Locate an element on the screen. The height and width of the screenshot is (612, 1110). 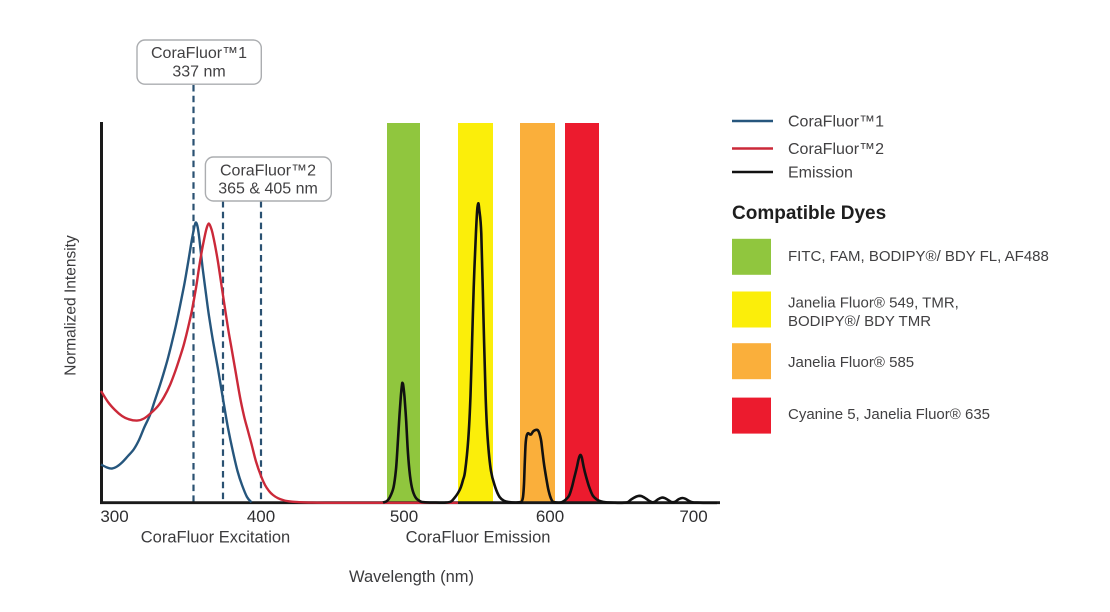
svg-text: 365 & 405 nm is located at coordinates (268, 189).